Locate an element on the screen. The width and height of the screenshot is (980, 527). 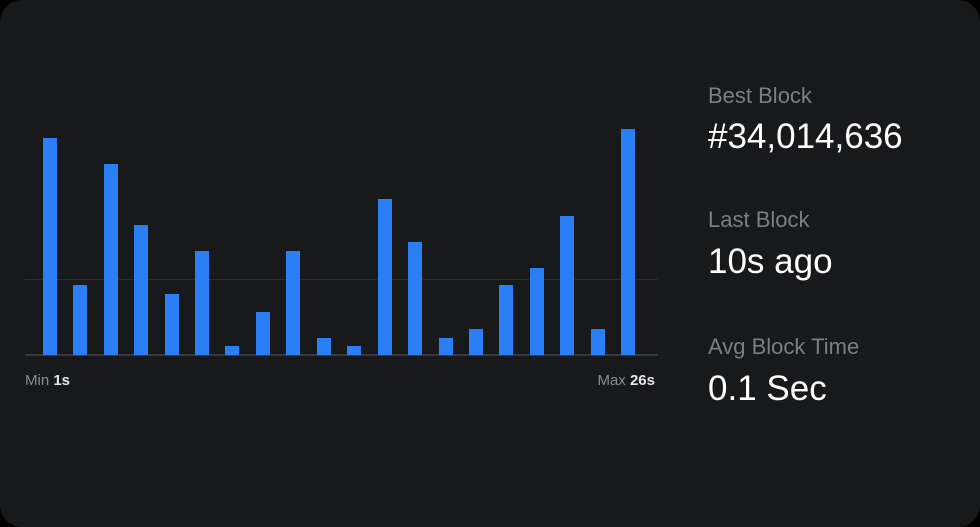
best-block-value: #34,014,636 is located at coordinates (805, 136).